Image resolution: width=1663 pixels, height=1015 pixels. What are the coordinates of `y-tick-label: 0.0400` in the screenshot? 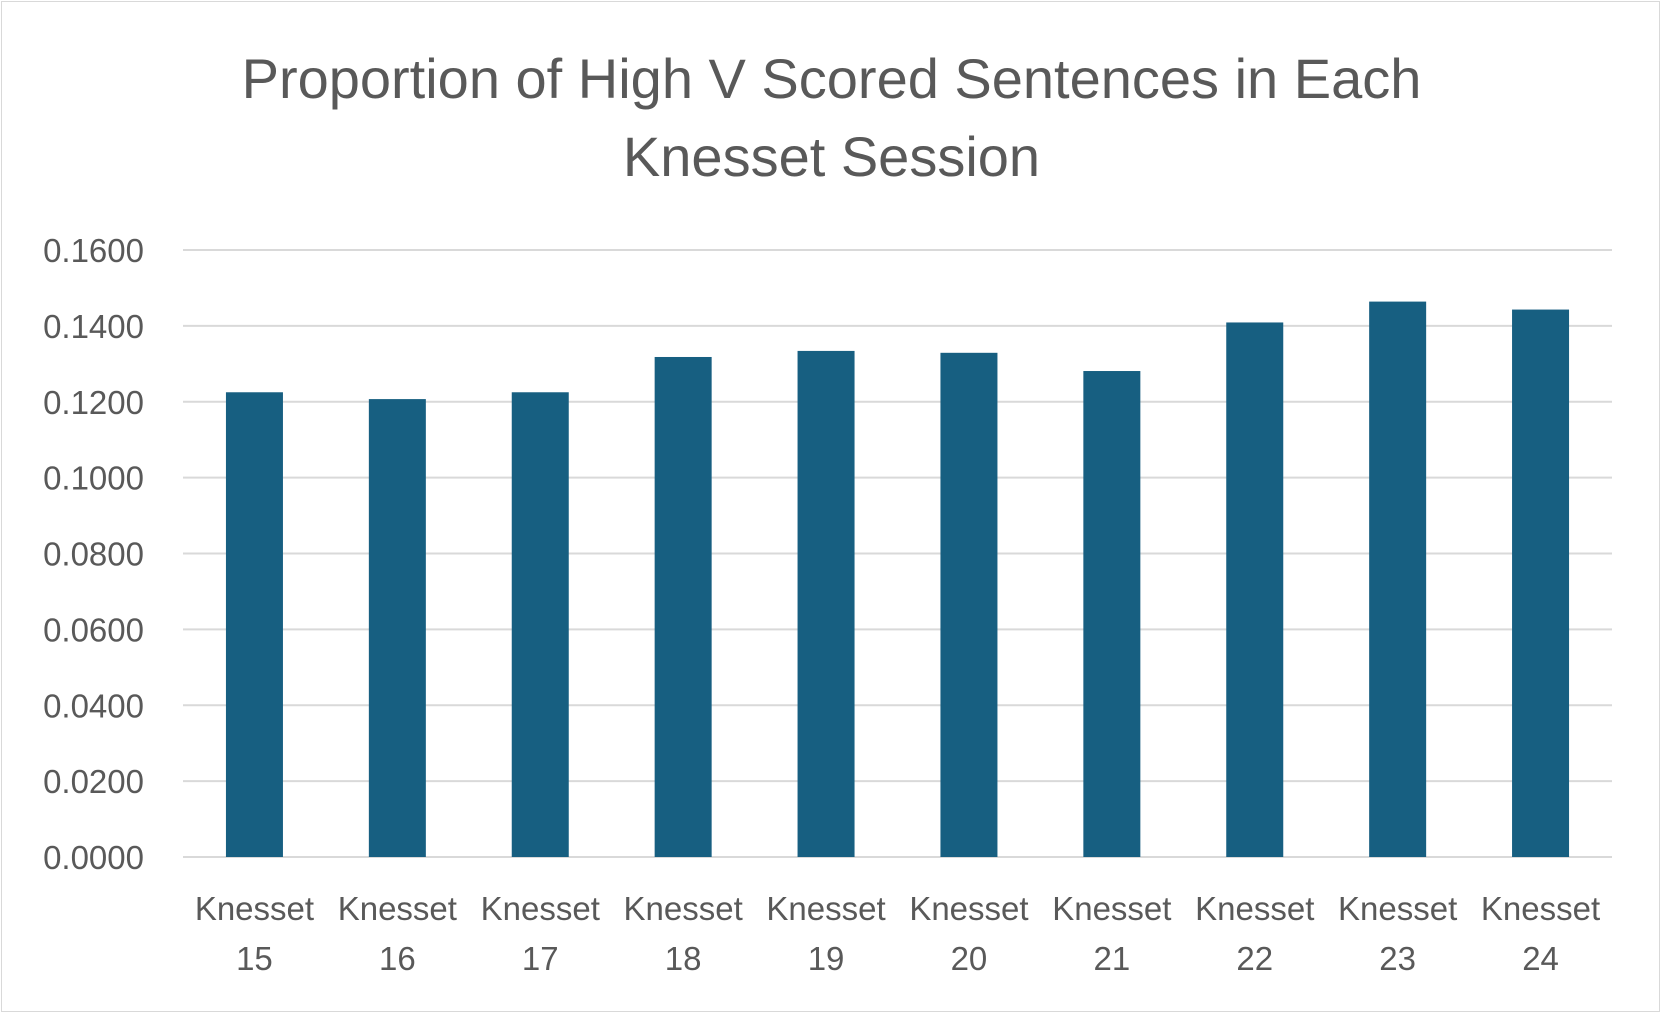 It's located at (93, 705).